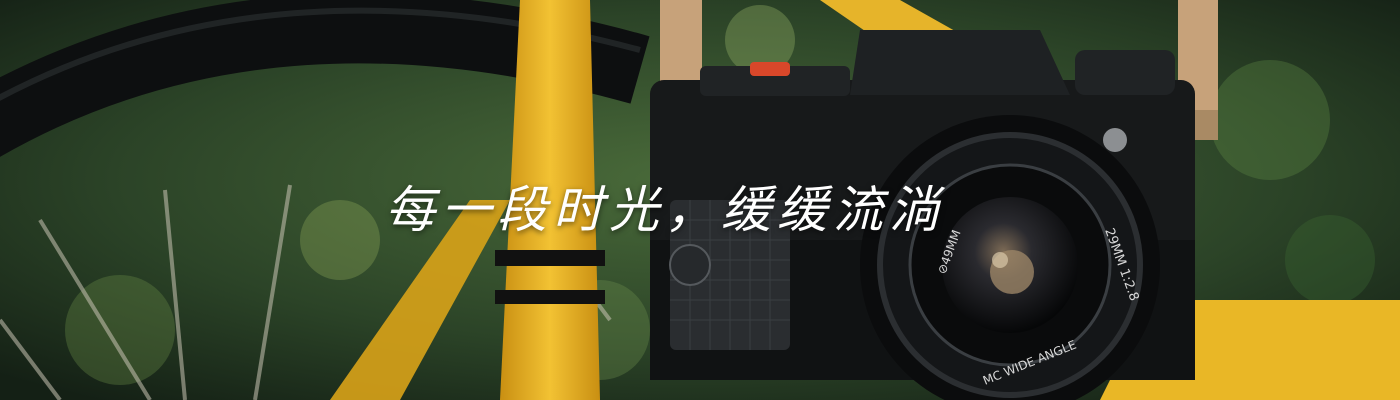  What do you see at coordinates (665, 210) in the screenshot?
I see `banner-slogan: 每一段时光，缓缓流淌` at bounding box center [665, 210].